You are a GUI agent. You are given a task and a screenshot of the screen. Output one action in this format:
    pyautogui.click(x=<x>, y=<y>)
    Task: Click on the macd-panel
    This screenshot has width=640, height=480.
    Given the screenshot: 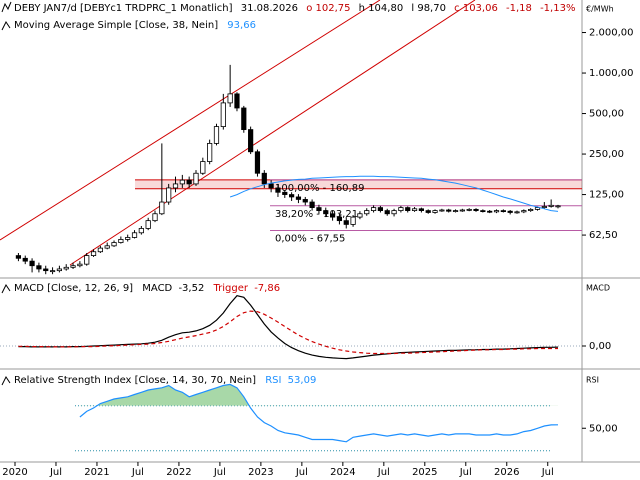 What is the action you would take?
    pyautogui.click(x=291, y=327)
    